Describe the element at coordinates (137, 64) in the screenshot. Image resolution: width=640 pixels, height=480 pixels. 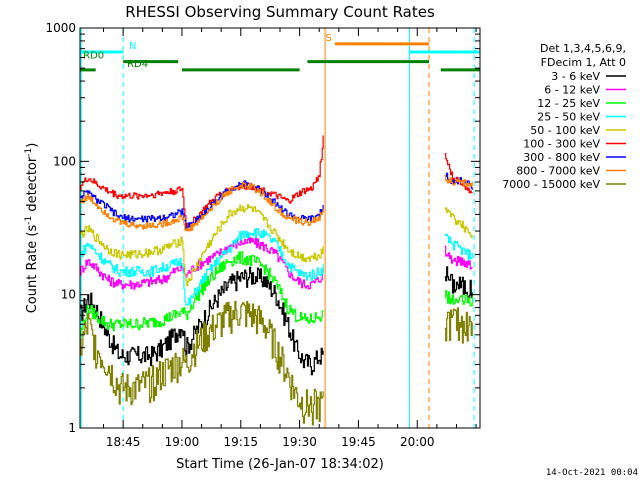
I see `flag-label-rd4: RD4` at that location.